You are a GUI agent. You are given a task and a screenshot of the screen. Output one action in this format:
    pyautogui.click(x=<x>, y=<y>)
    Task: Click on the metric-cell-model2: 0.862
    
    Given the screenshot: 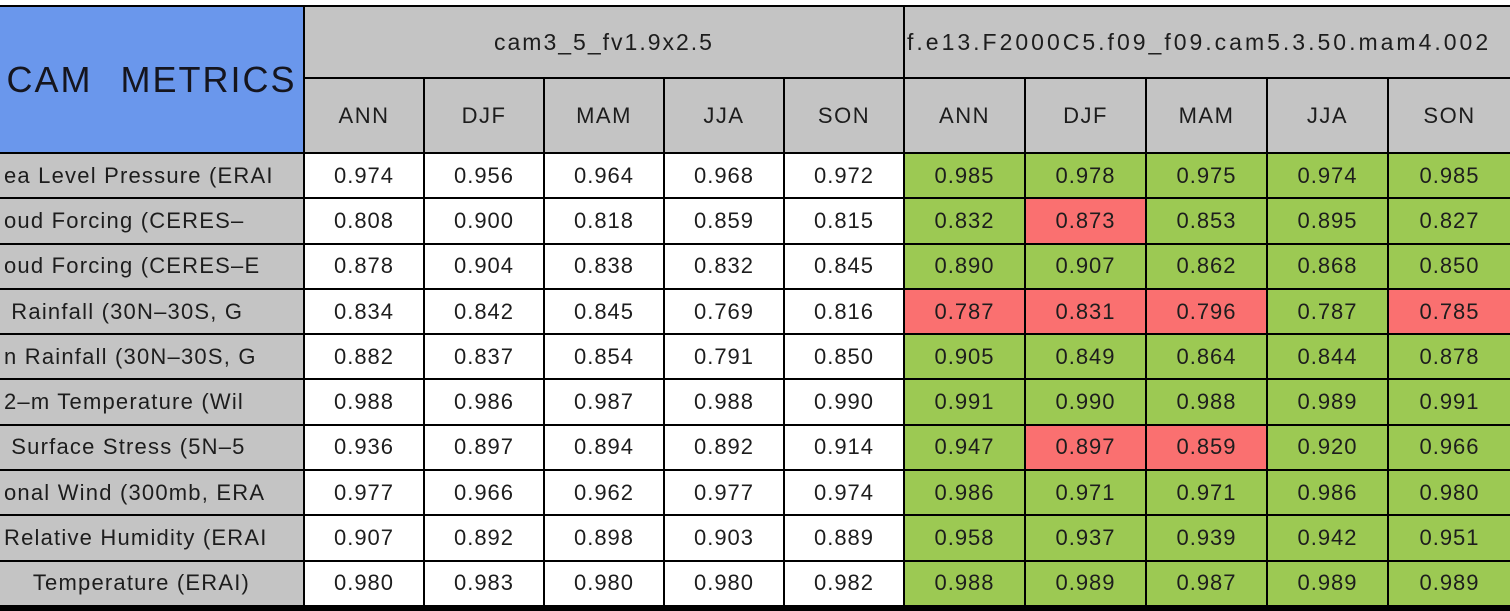 What is the action you would take?
    pyautogui.click(x=1207, y=267)
    